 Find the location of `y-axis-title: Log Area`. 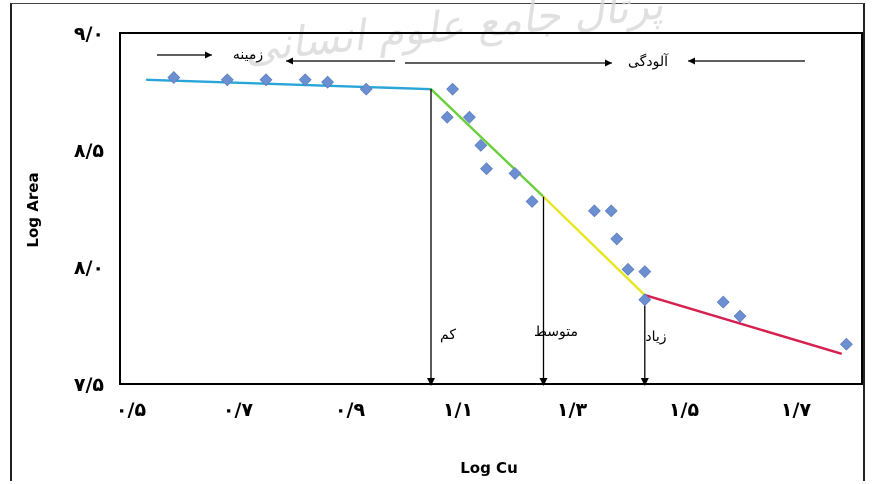

y-axis-title: Log Area is located at coordinates (33, 209).